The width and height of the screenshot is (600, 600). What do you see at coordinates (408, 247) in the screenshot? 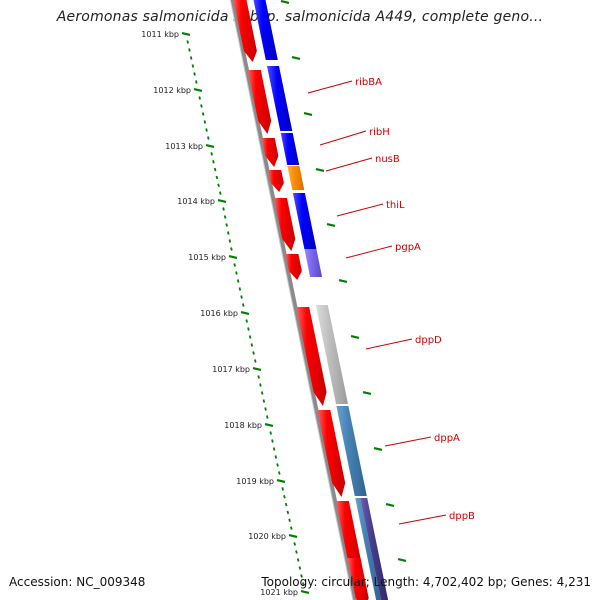
I see `gene-label-pgpA: pgpA` at bounding box center [408, 247].